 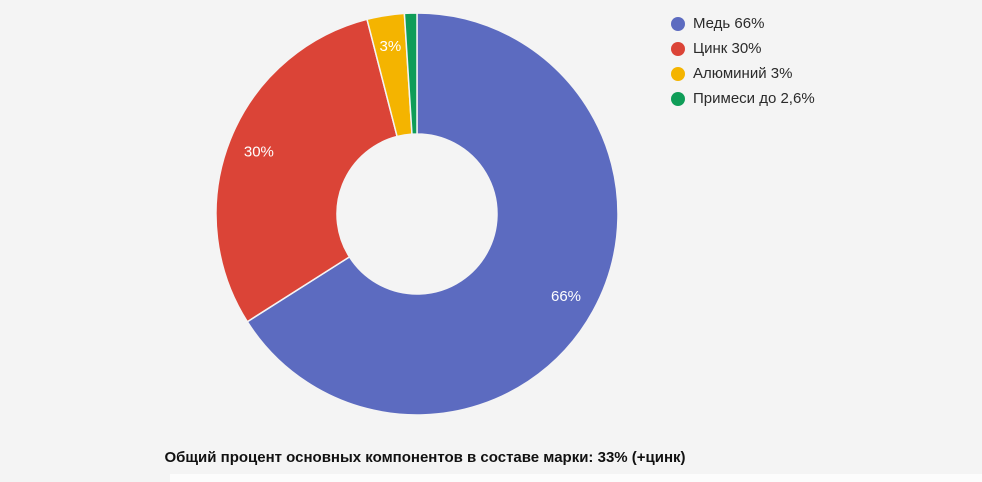 I want to click on legend-label: Примеси до 2,6%, so click(x=754, y=98).